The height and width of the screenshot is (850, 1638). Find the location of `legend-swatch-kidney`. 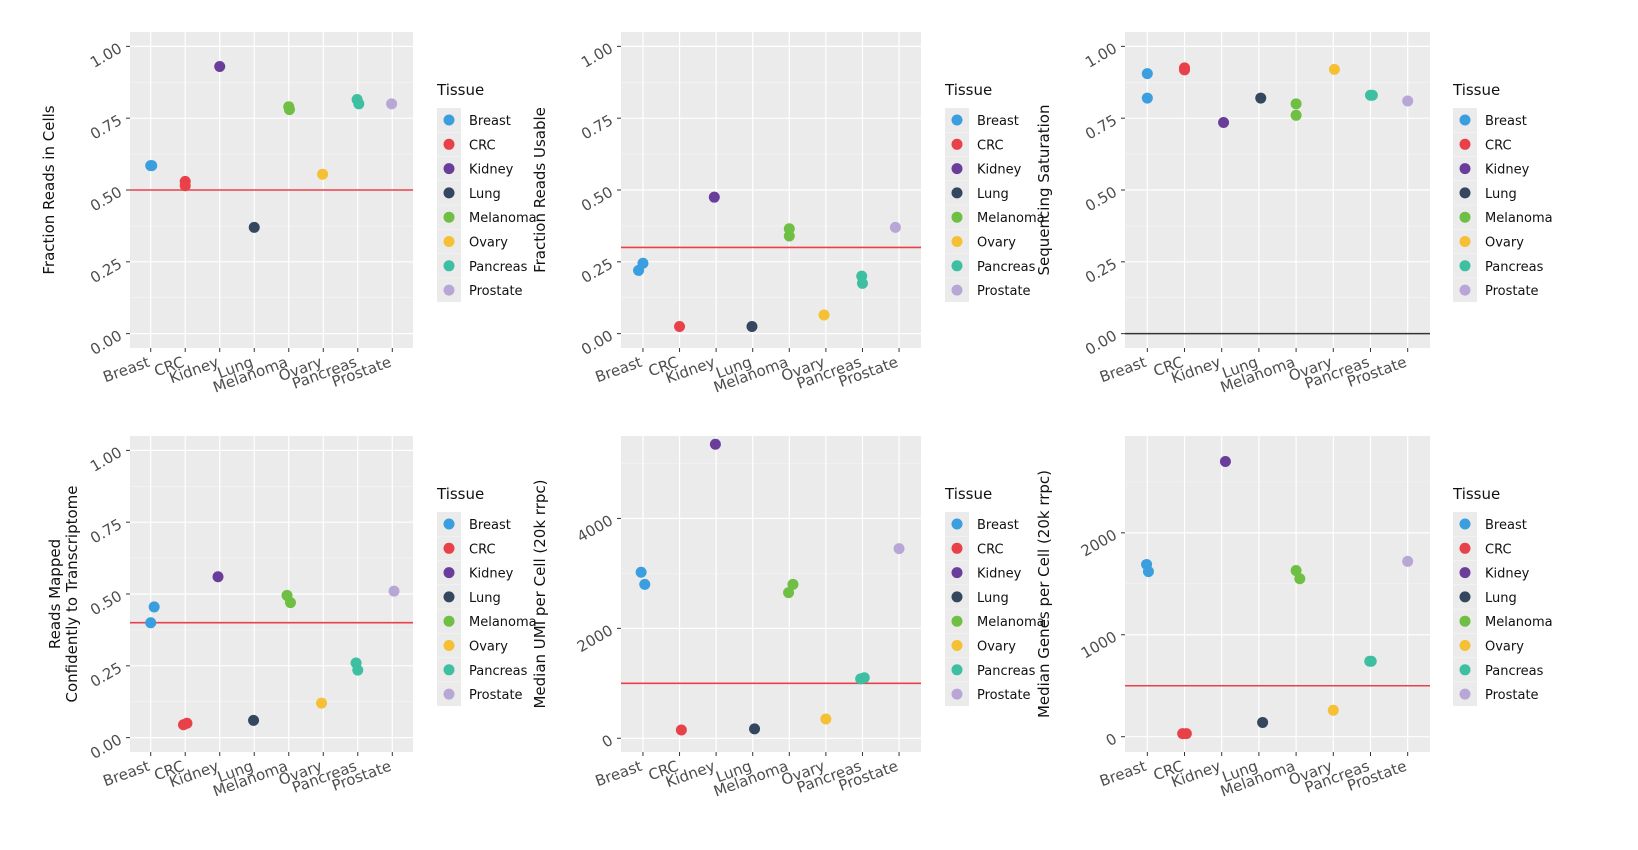

legend-swatch-kidney is located at coordinates (1465, 573).